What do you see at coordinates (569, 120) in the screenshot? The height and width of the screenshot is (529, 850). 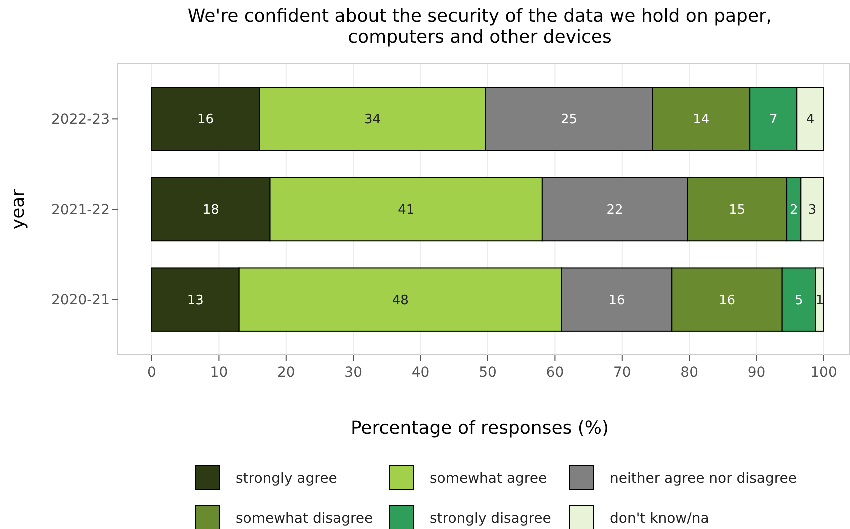 I see `data-label: 25` at bounding box center [569, 120].